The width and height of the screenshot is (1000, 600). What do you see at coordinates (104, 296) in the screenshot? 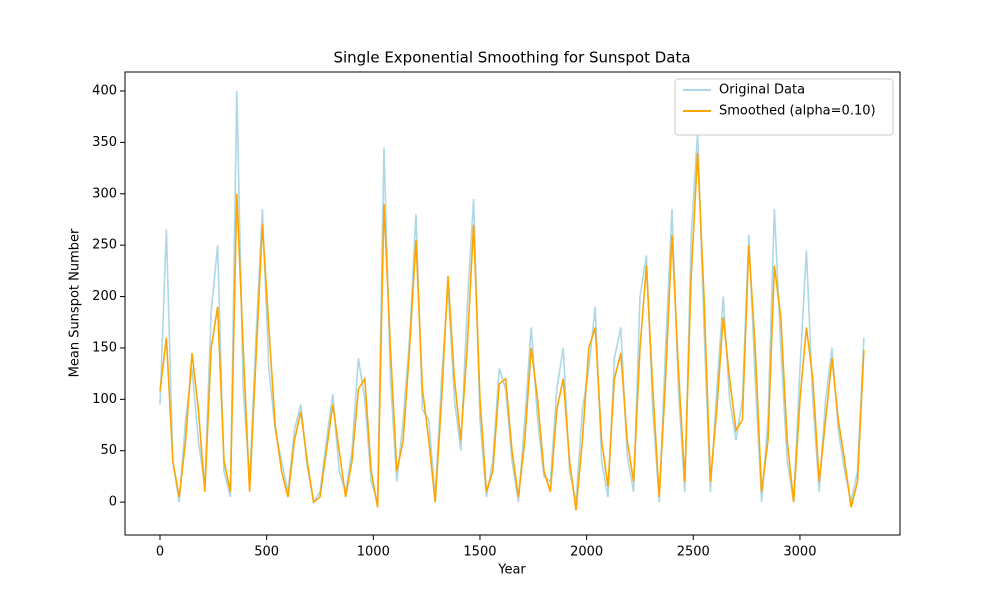
I see `y-tick-label: 200` at bounding box center [104, 296].